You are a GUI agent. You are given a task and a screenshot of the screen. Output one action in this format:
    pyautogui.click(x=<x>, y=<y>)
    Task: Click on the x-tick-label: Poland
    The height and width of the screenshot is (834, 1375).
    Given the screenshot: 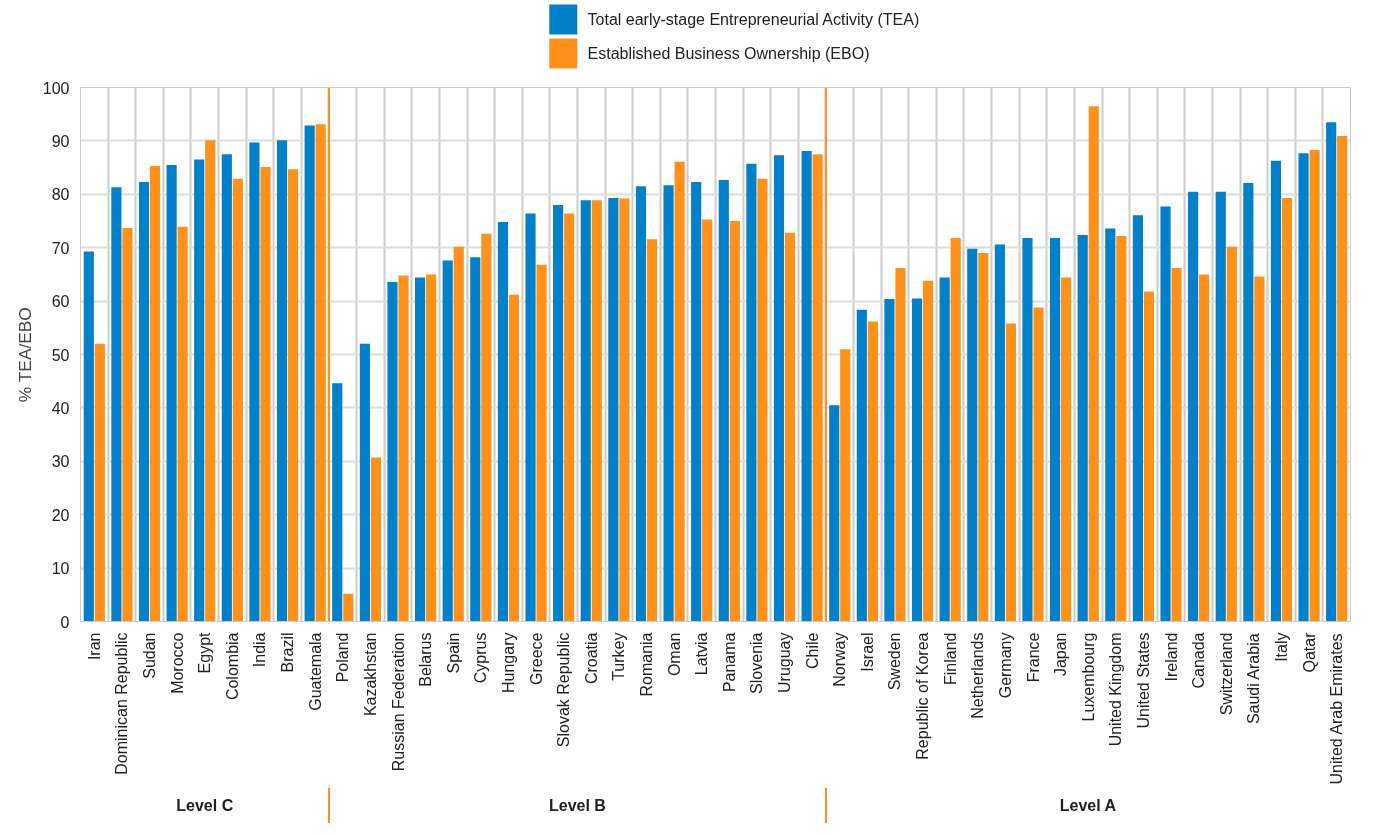 What is the action you would take?
    pyautogui.click(x=343, y=657)
    